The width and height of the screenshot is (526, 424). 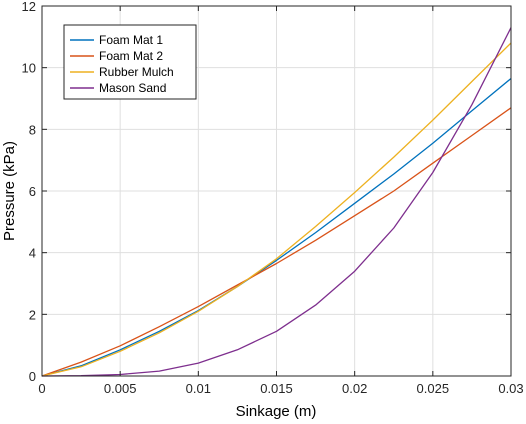 I want to click on y-tick-label: 8, so click(x=32, y=129).